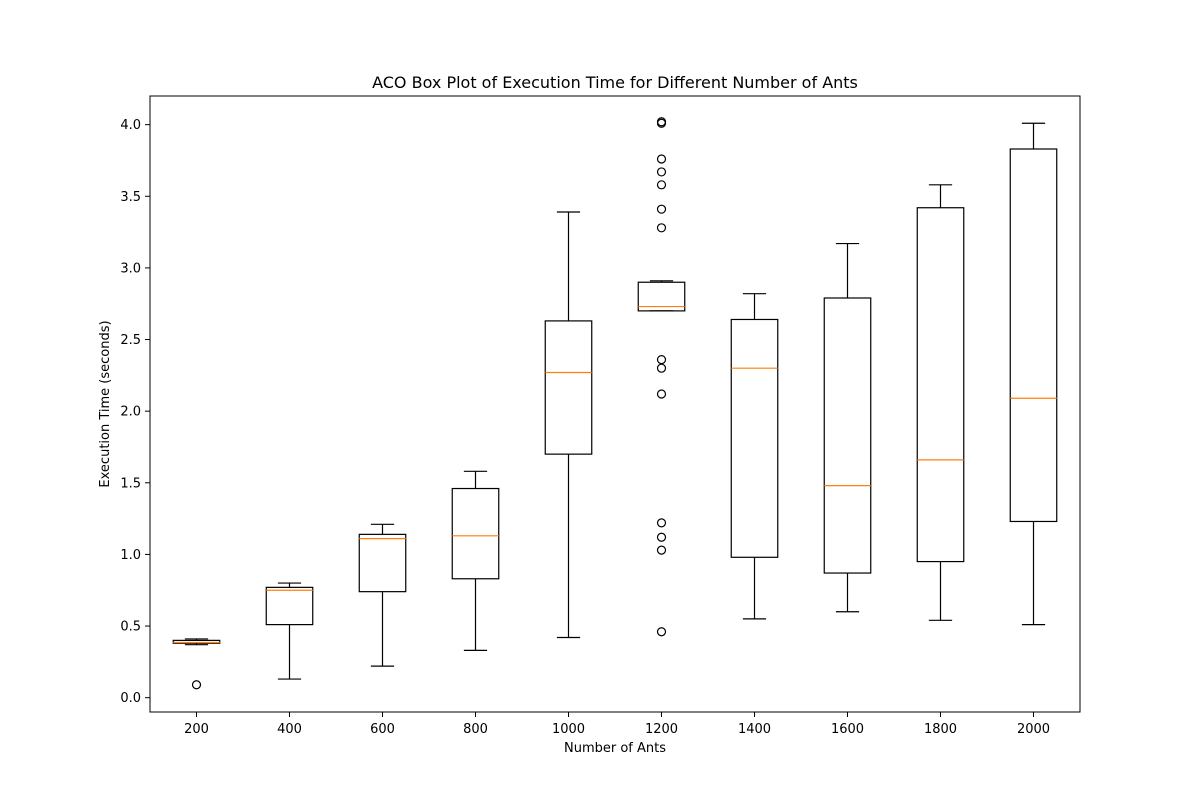 The width and height of the screenshot is (1200, 800). What do you see at coordinates (196, 729) in the screenshot?
I see `x-tick-label: 200` at bounding box center [196, 729].